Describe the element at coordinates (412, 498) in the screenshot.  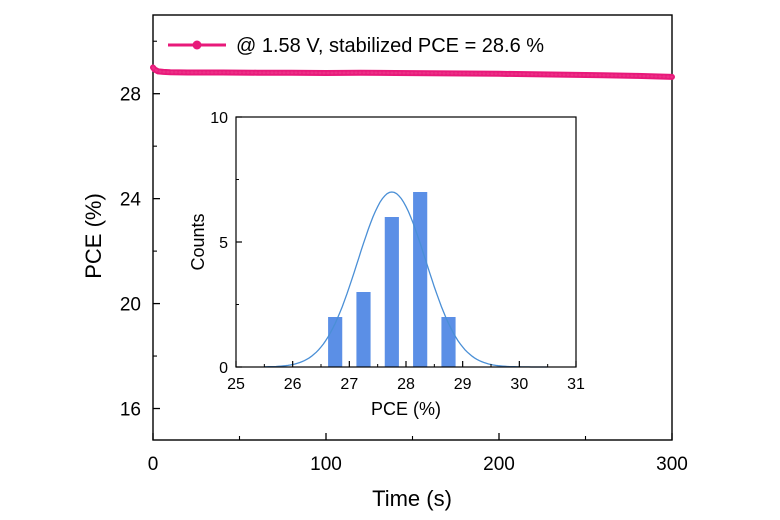
I see `main-x-axis-title: Time (s)` at that location.